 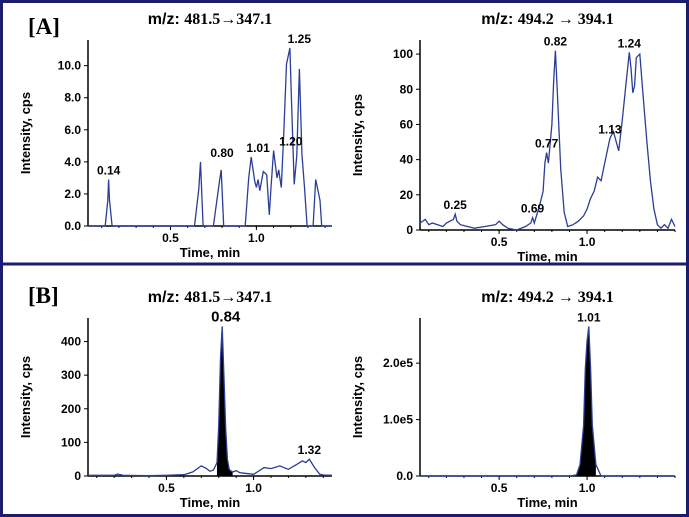 I want to click on y-tick-label: 2.0, so click(x=72, y=194).